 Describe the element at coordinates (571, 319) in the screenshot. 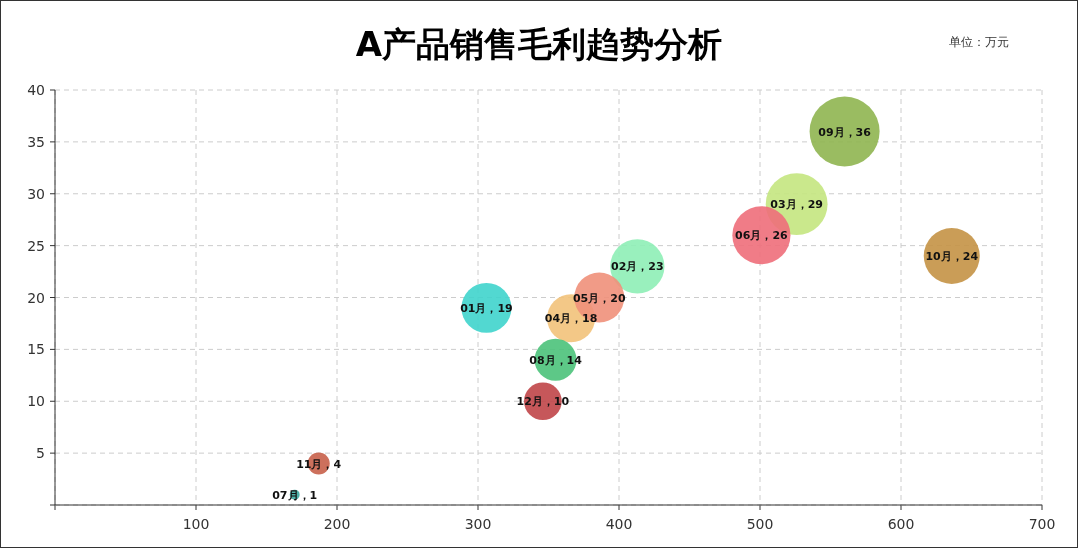

I see `data-label: 04月，18` at that location.